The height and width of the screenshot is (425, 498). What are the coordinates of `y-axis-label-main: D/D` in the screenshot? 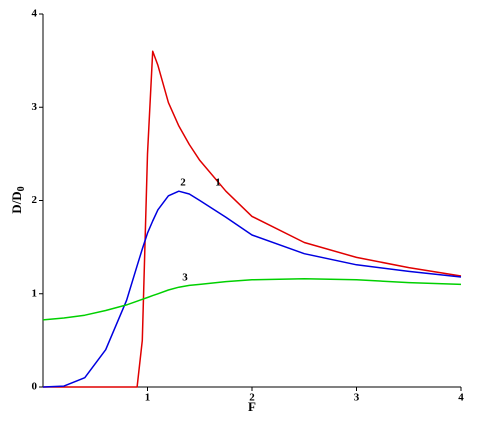 It's located at (16, 202).